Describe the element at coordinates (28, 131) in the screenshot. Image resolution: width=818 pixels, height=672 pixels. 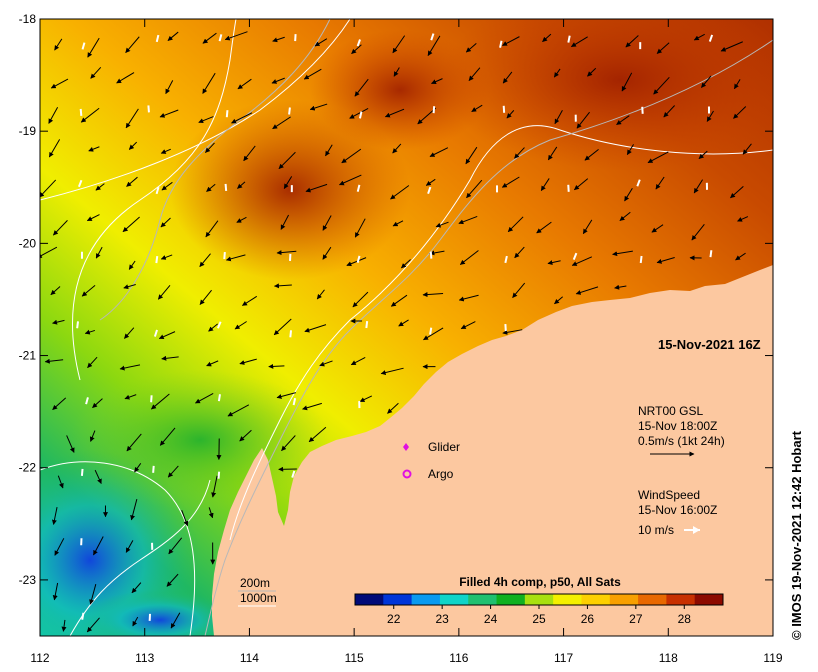
I see `y-tick-label: -19` at that location.